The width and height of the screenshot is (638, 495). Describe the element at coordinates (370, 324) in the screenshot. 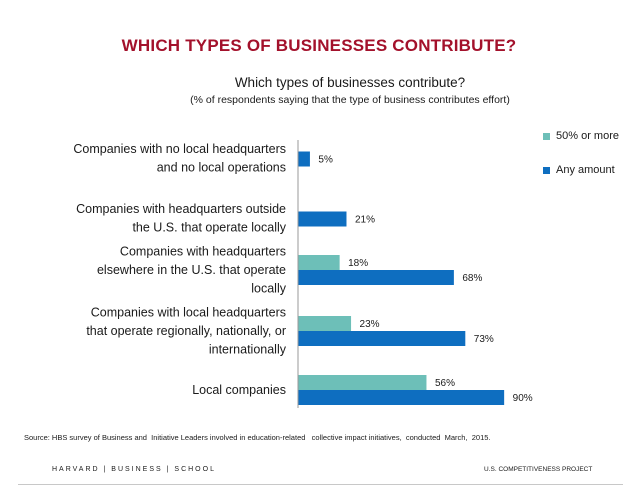

I see `data-label: 23%` at that location.